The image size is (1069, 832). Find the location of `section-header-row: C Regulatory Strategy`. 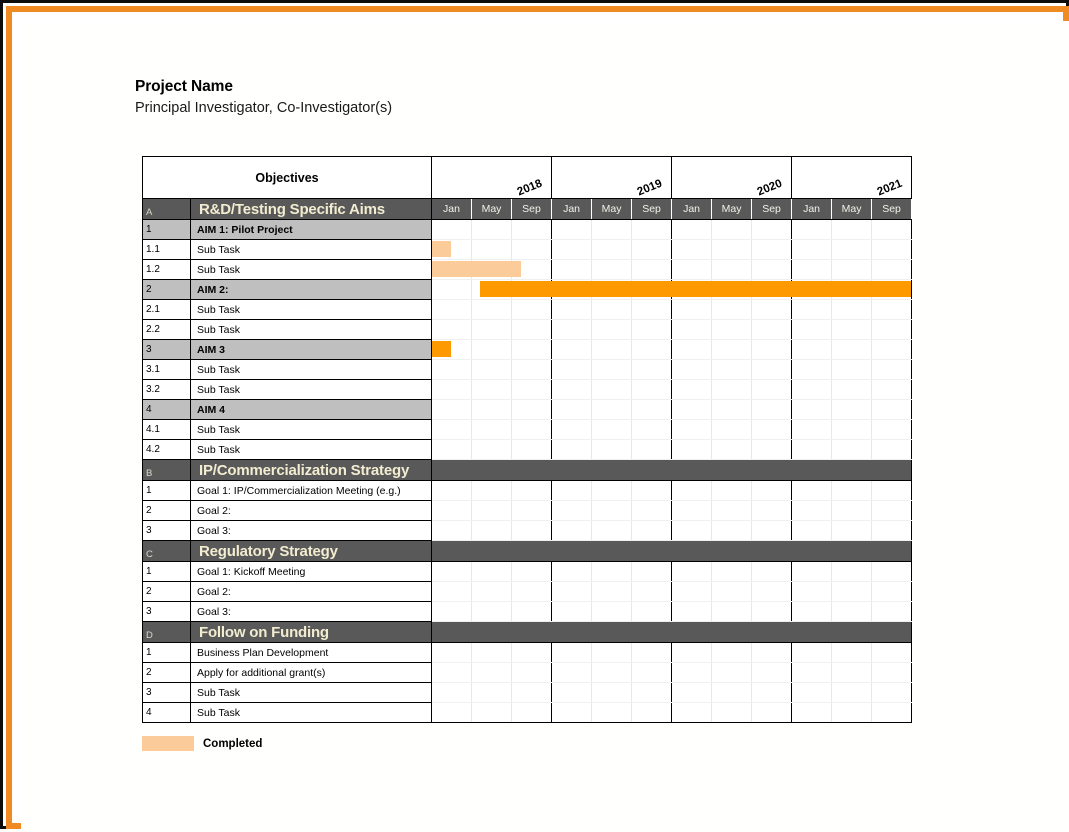

section-header-row: C Regulatory Strategy is located at coordinates (527, 551).